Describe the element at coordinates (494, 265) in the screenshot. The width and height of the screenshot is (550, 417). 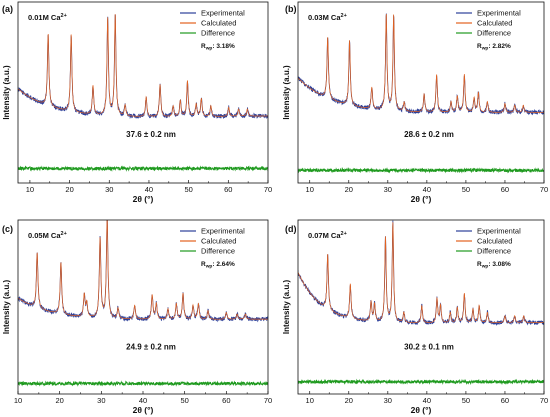
I see `rwp-label: Rwp: 3.08%` at that location.